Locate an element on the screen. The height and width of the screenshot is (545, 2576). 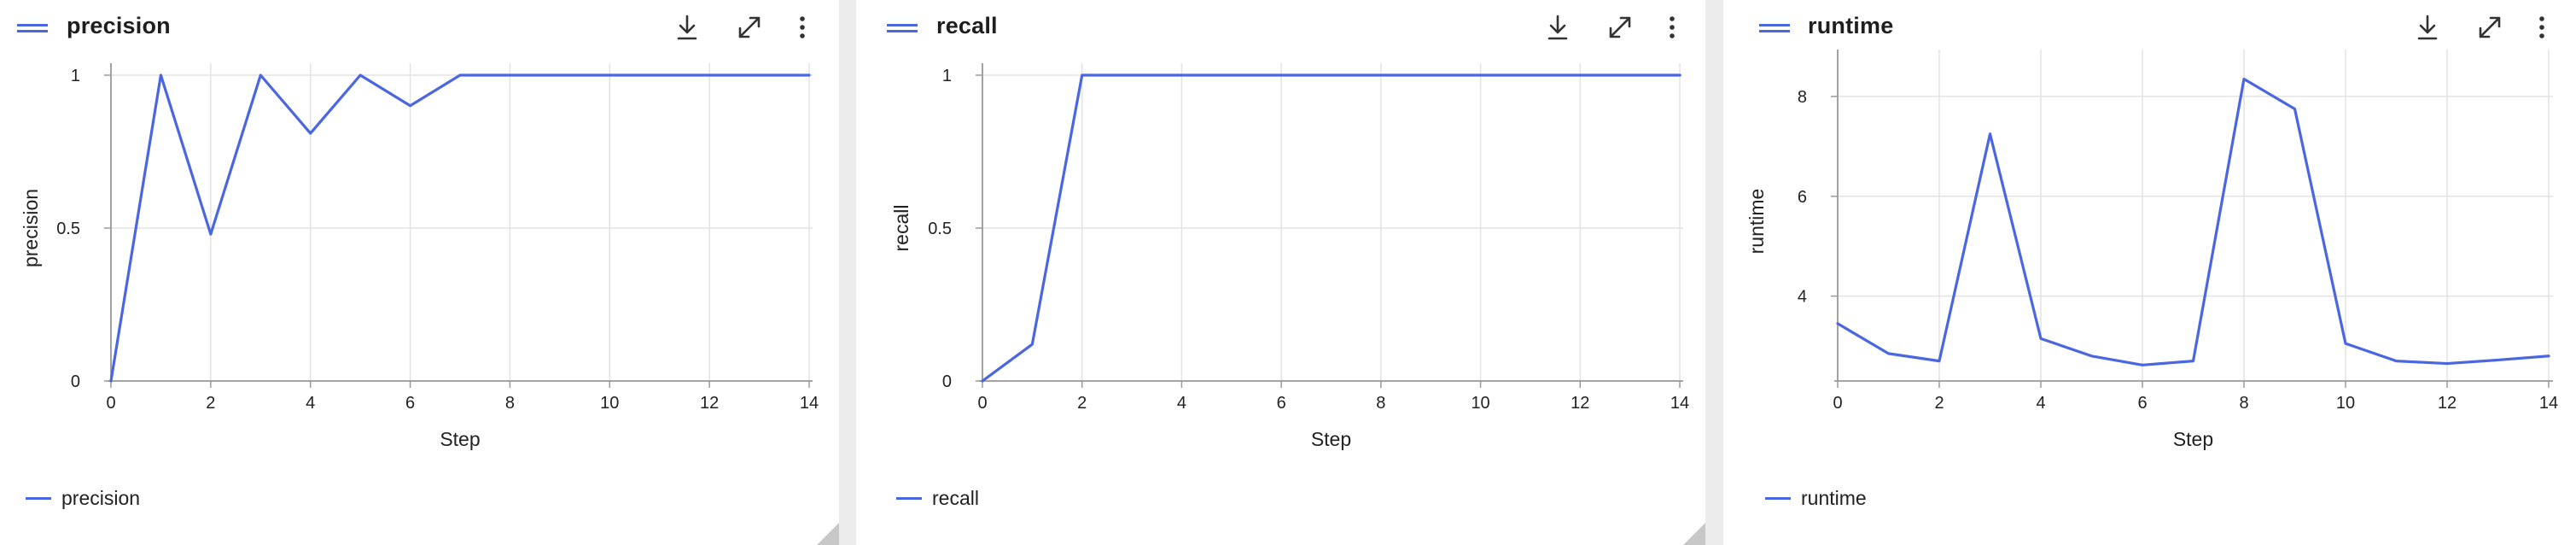
legend-label: recall is located at coordinates (955, 497).